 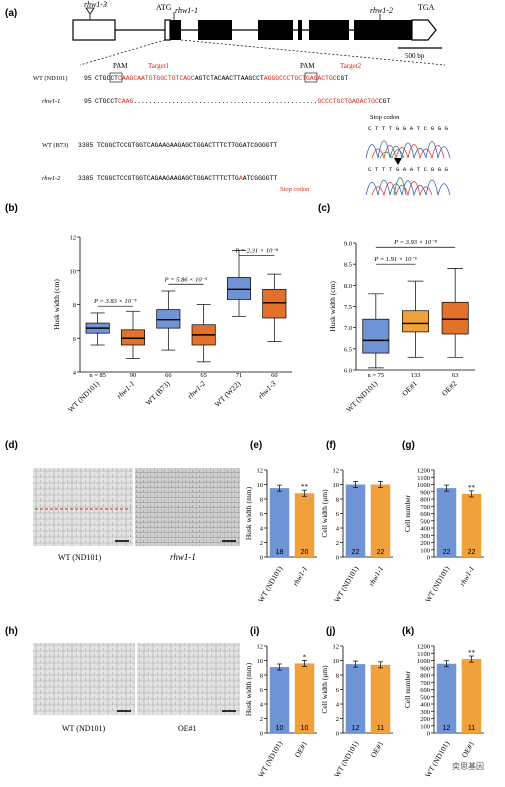 What do you see at coordinates (398, 161) in the screenshot?
I see `arrow-down-icon` at bounding box center [398, 161].